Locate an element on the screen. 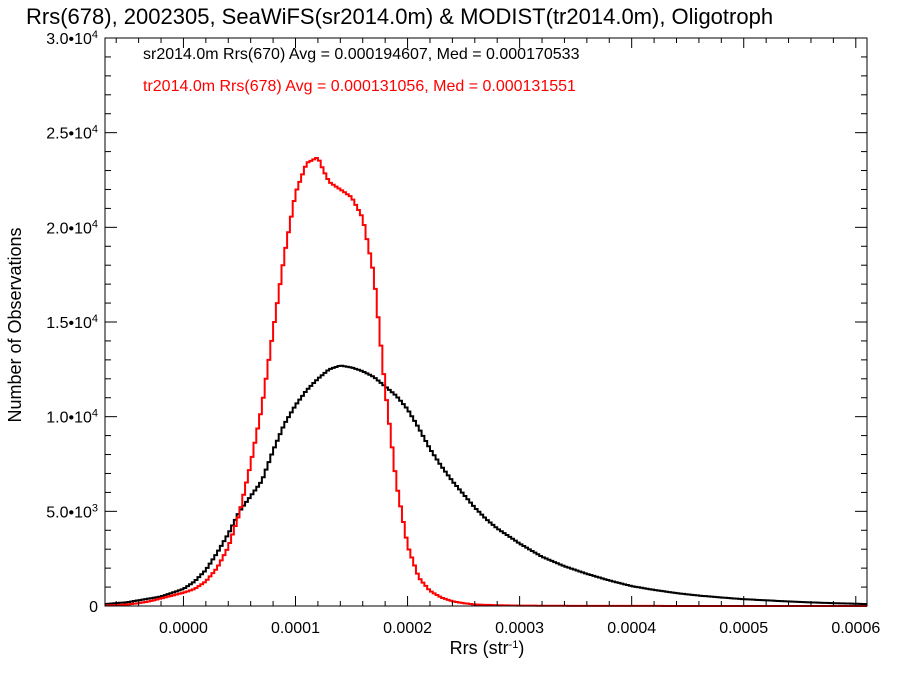 The image size is (900, 675). x-tick-label: 0.0000 is located at coordinates (183, 628).